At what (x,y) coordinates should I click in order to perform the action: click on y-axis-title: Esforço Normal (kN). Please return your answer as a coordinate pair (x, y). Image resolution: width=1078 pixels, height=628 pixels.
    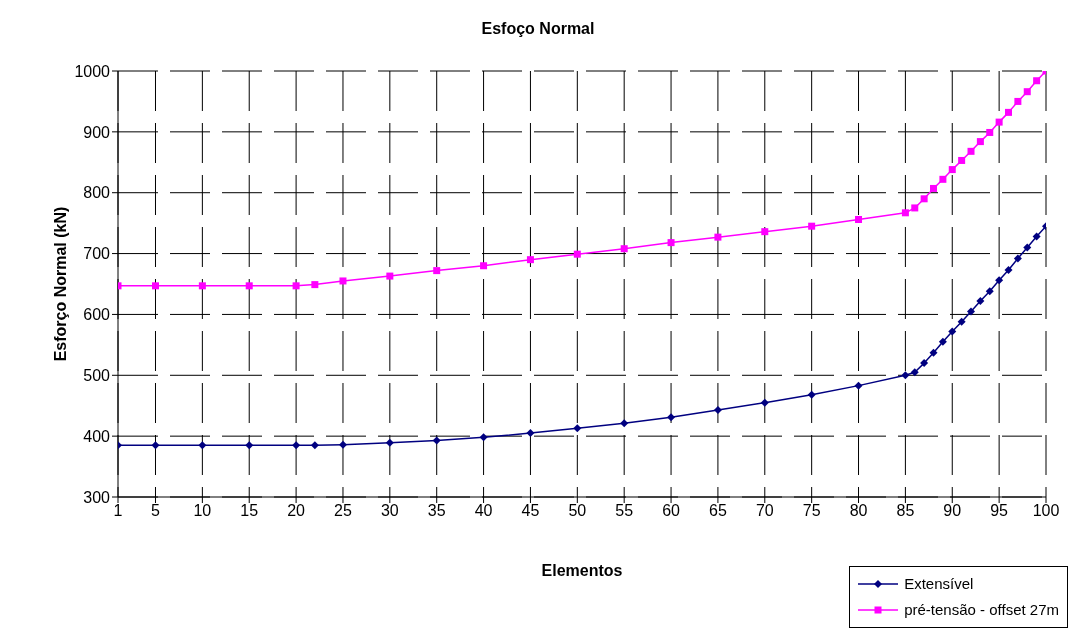
    Looking at the image, I should click on (60, 284).